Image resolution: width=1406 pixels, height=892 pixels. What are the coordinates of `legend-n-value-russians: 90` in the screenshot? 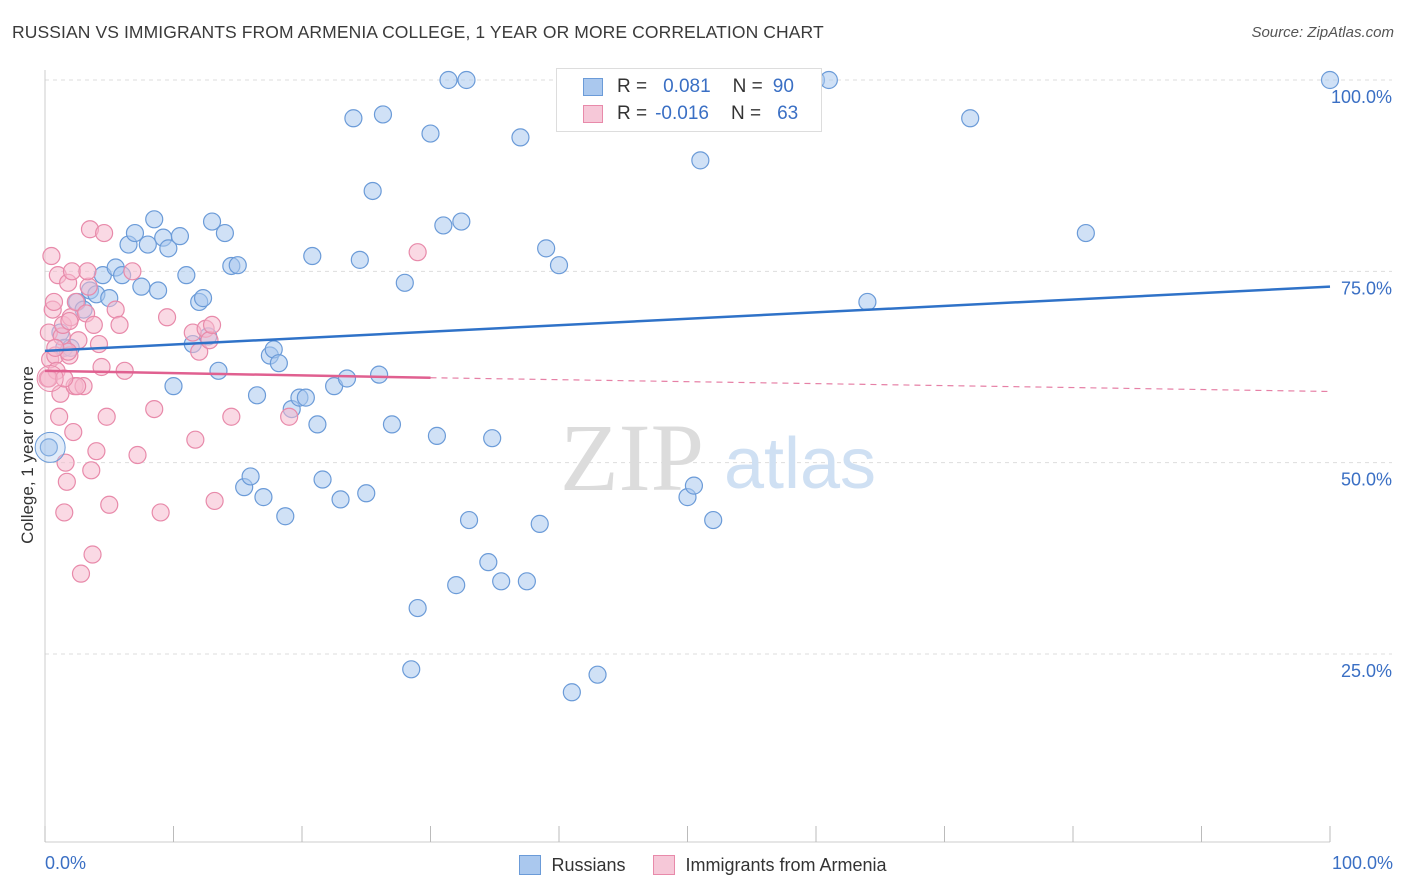 It's located at (783, 86).